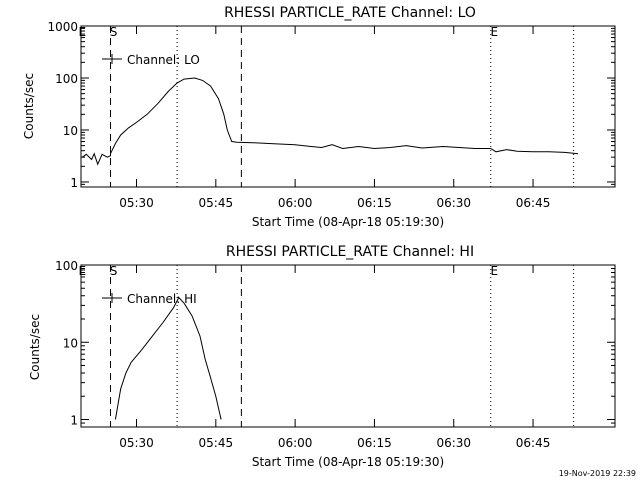 The image size is (640, 480). Describe the element at coordinates (350, 13) in the screenshot. I see `chart-title: RHESSI PARTICLE_RATE Channel: LO` at that location.